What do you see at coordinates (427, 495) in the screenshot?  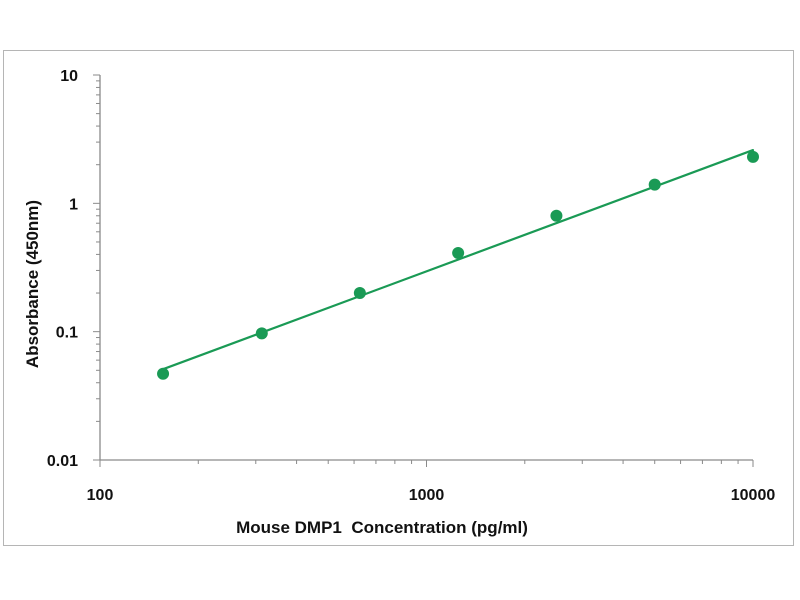 I see `x-tick-label: 1000` at bounding box center [427, 495].